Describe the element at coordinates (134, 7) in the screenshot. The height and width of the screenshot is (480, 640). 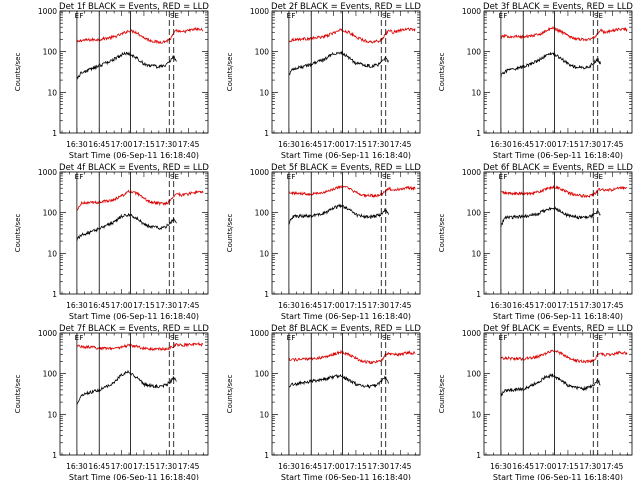
I see `panel-title: Det 1f BLACK = Events, RED = LLD` at that location.